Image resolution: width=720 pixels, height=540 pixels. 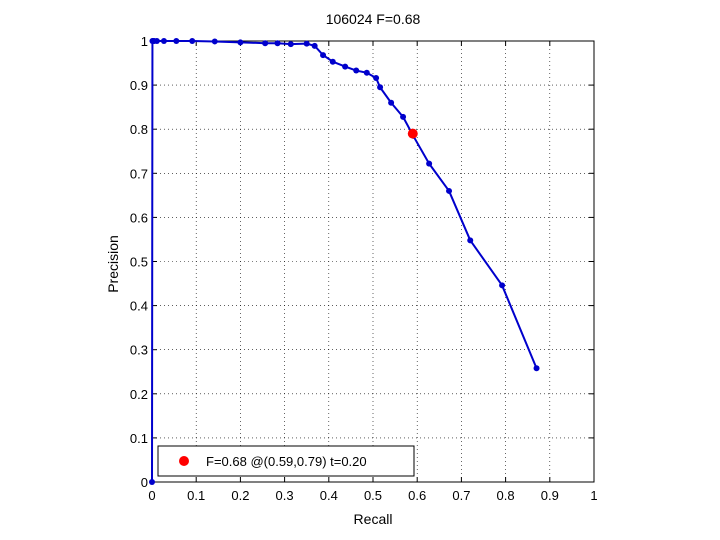 What do you see at coordinates (151, 495) in the screenshot?
I see `x-tick-label: 0` at bounding box center [151, 495].